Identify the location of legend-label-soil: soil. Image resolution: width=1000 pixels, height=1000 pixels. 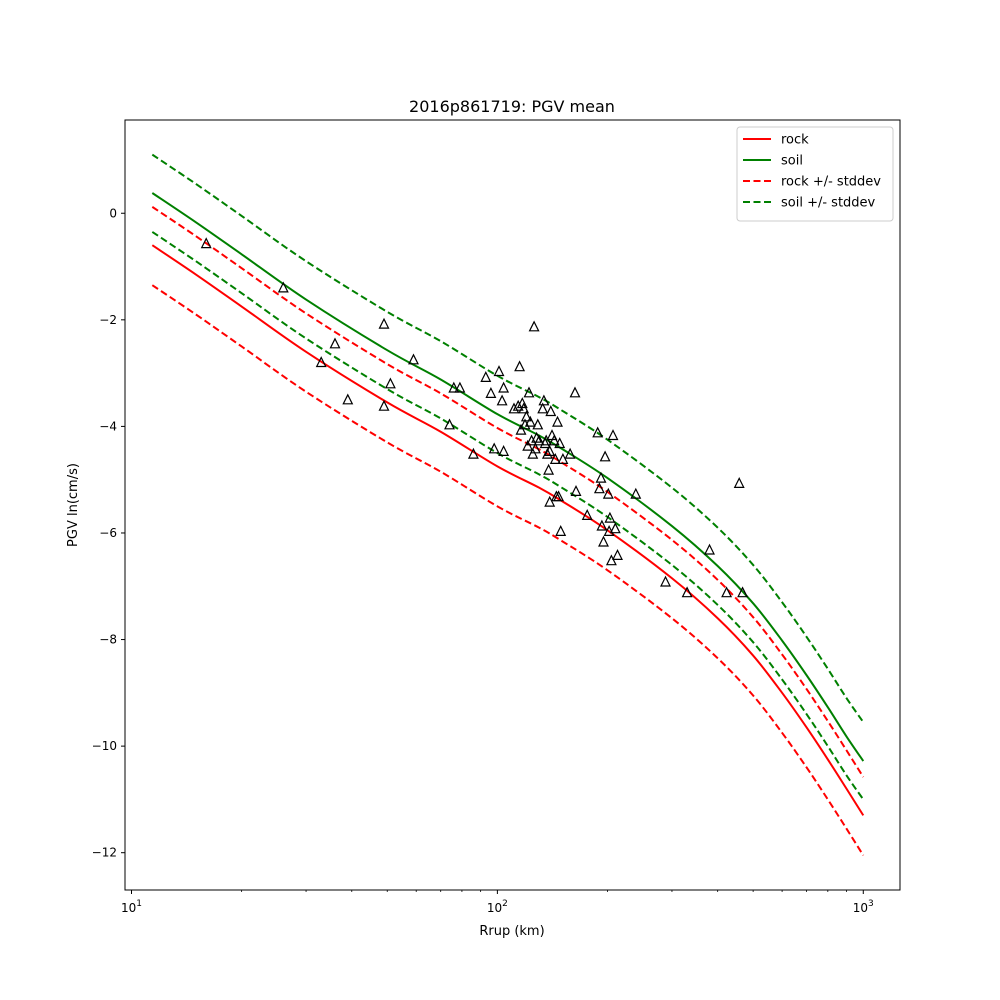
(792, 161).